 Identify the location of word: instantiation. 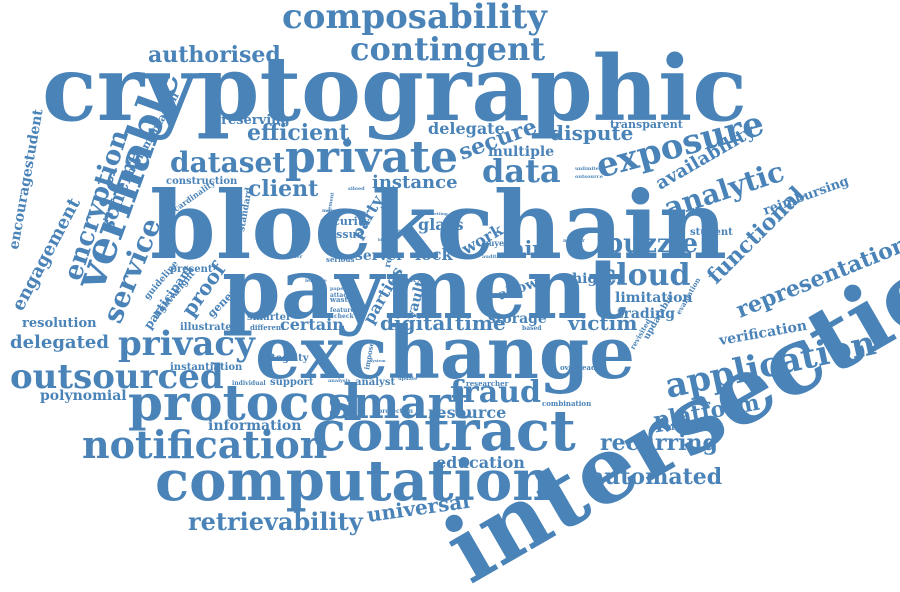
(206, 367).